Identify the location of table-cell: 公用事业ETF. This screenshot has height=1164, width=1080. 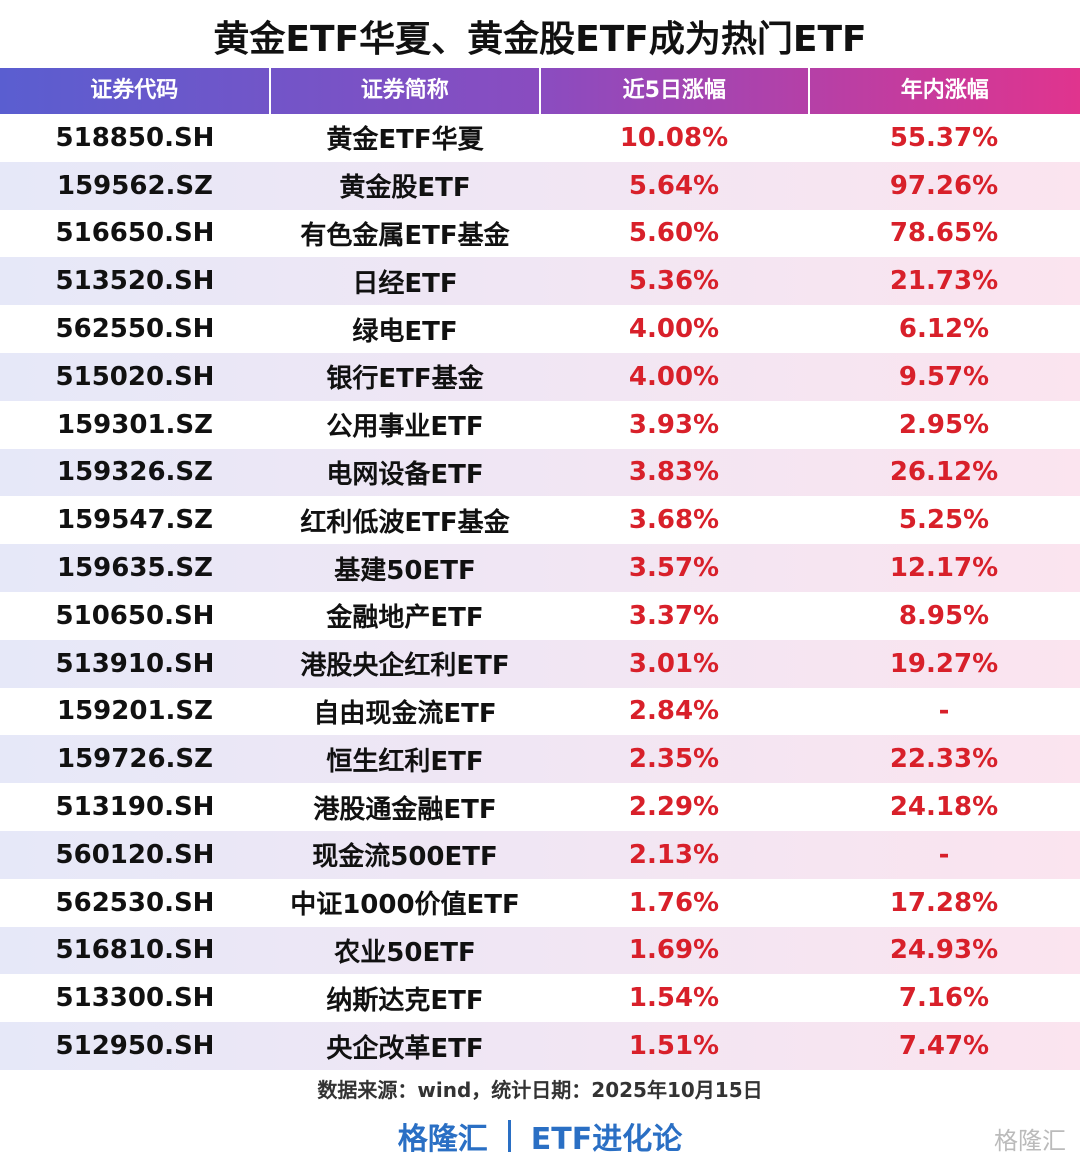
(405, 427).